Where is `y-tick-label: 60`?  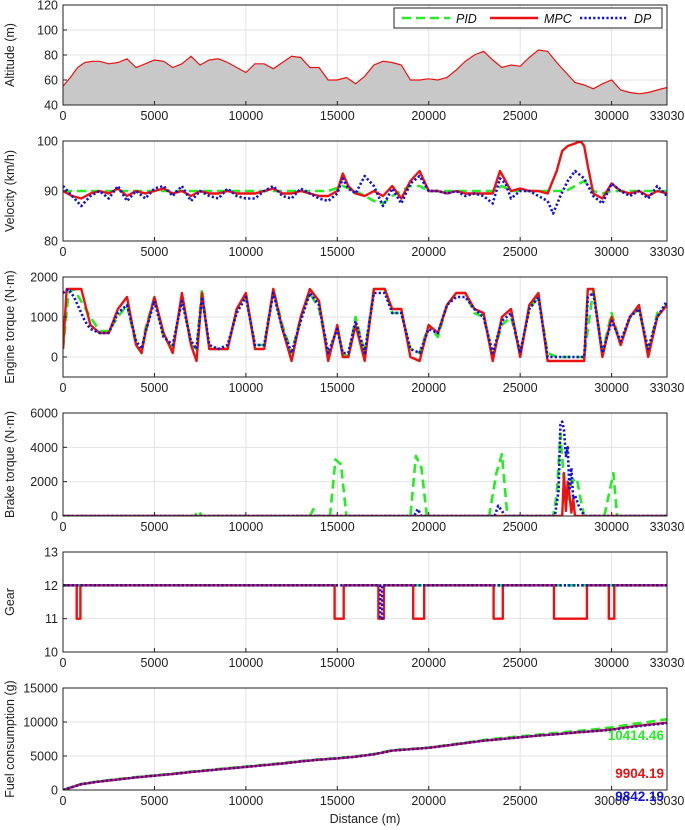 y-tick-label: 60 is located at coordinates (51, 81).